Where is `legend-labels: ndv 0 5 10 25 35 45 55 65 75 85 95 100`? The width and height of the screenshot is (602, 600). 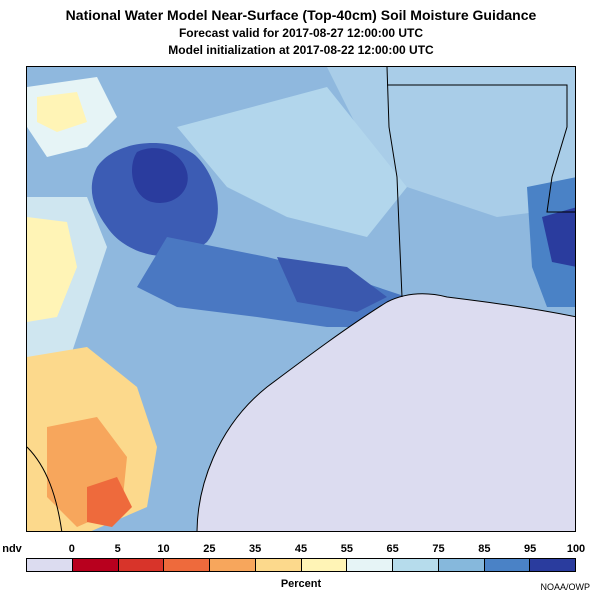
legend-labels: ndv 0 5 10 25 35 45 55 65 75 85 95 100 is located at coordinates (301, 550).